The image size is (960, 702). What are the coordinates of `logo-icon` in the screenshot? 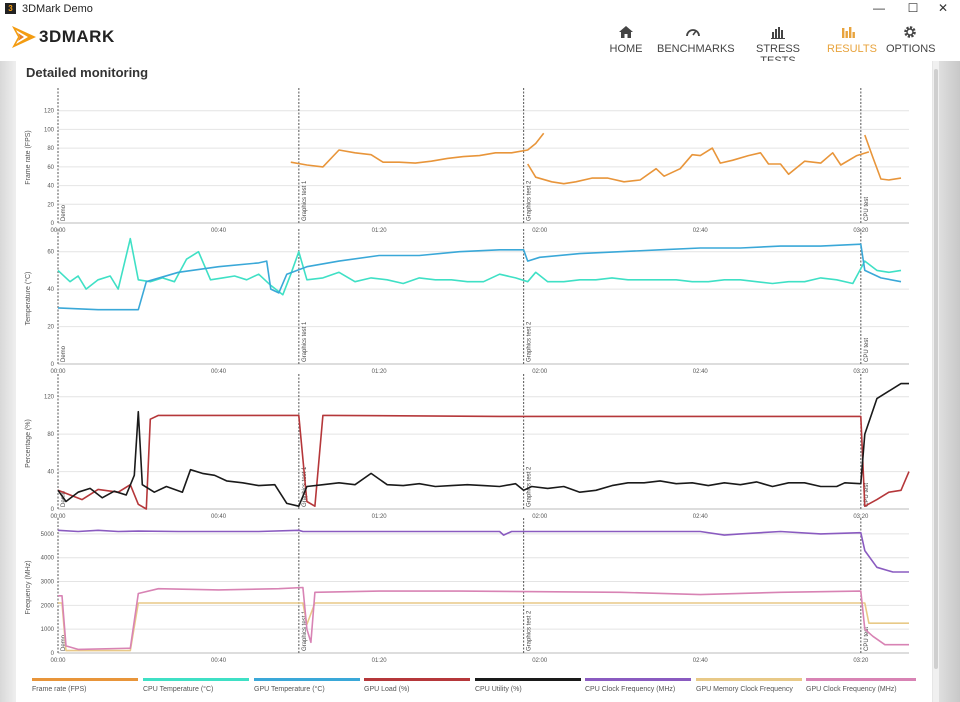 It's located at (24, 37).